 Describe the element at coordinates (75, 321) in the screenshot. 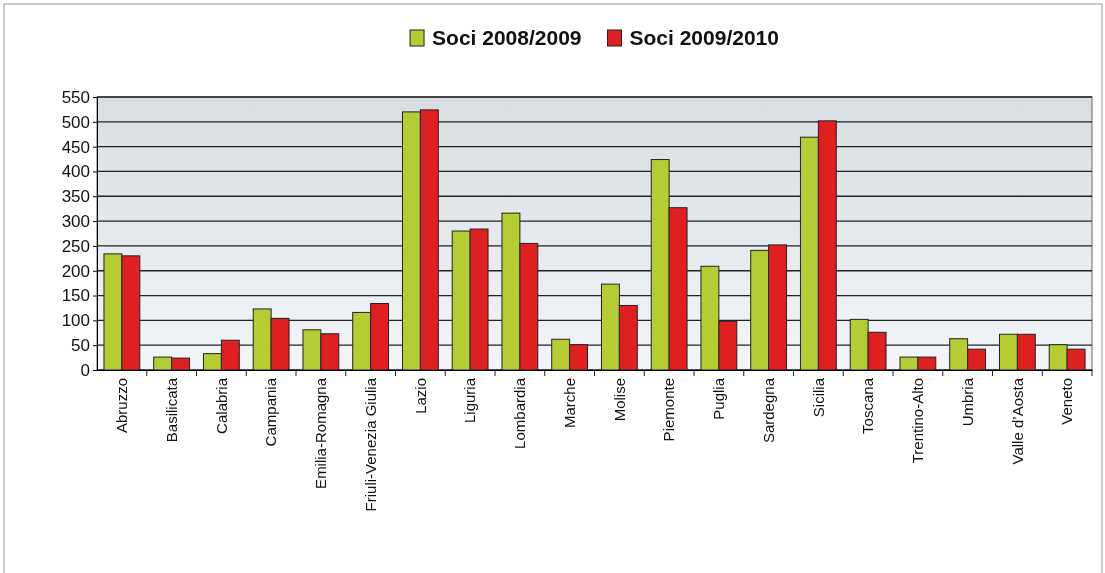

I see `y-tick-label: 100` at that location.